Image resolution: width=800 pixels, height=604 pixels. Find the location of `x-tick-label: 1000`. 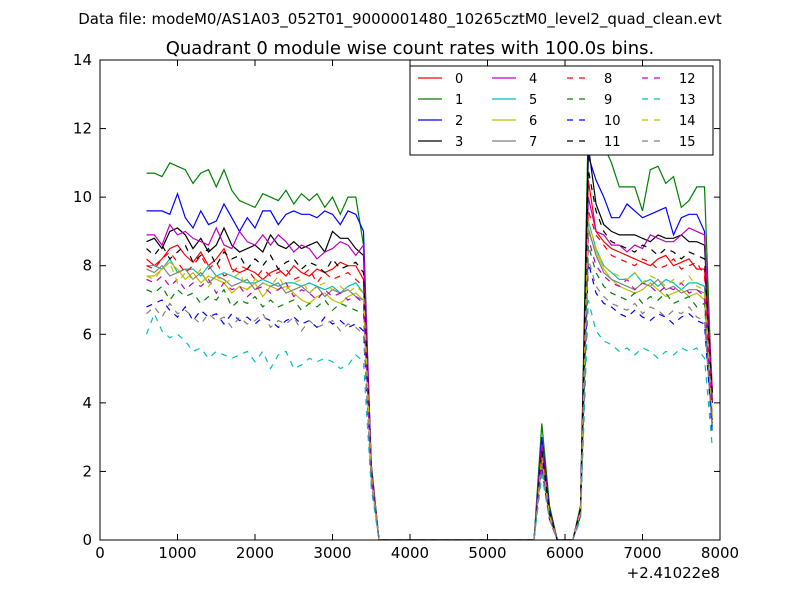

x-tick-label: 1000 is located at coordinates (177, 553).